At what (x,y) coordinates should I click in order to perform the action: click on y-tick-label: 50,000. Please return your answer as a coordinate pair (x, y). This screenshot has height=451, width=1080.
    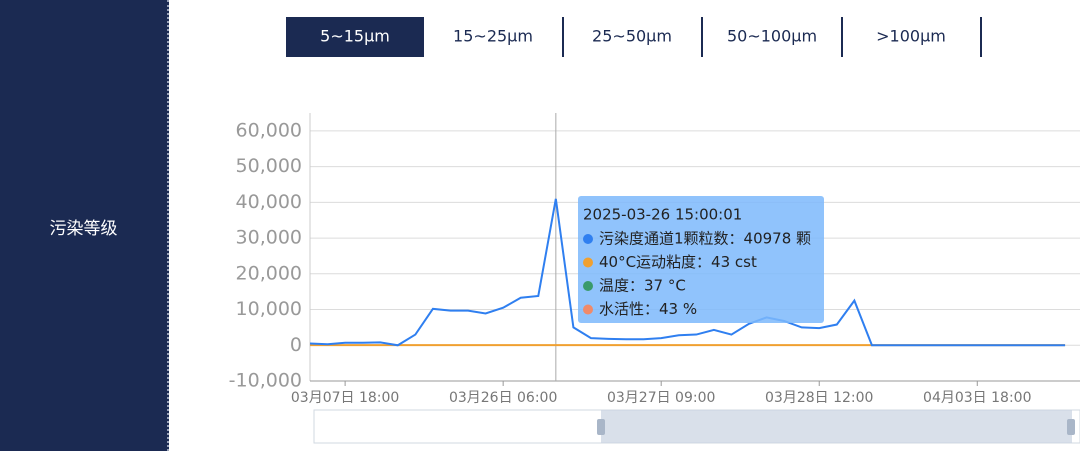
    Looking at the image, I should click on (269, 166).